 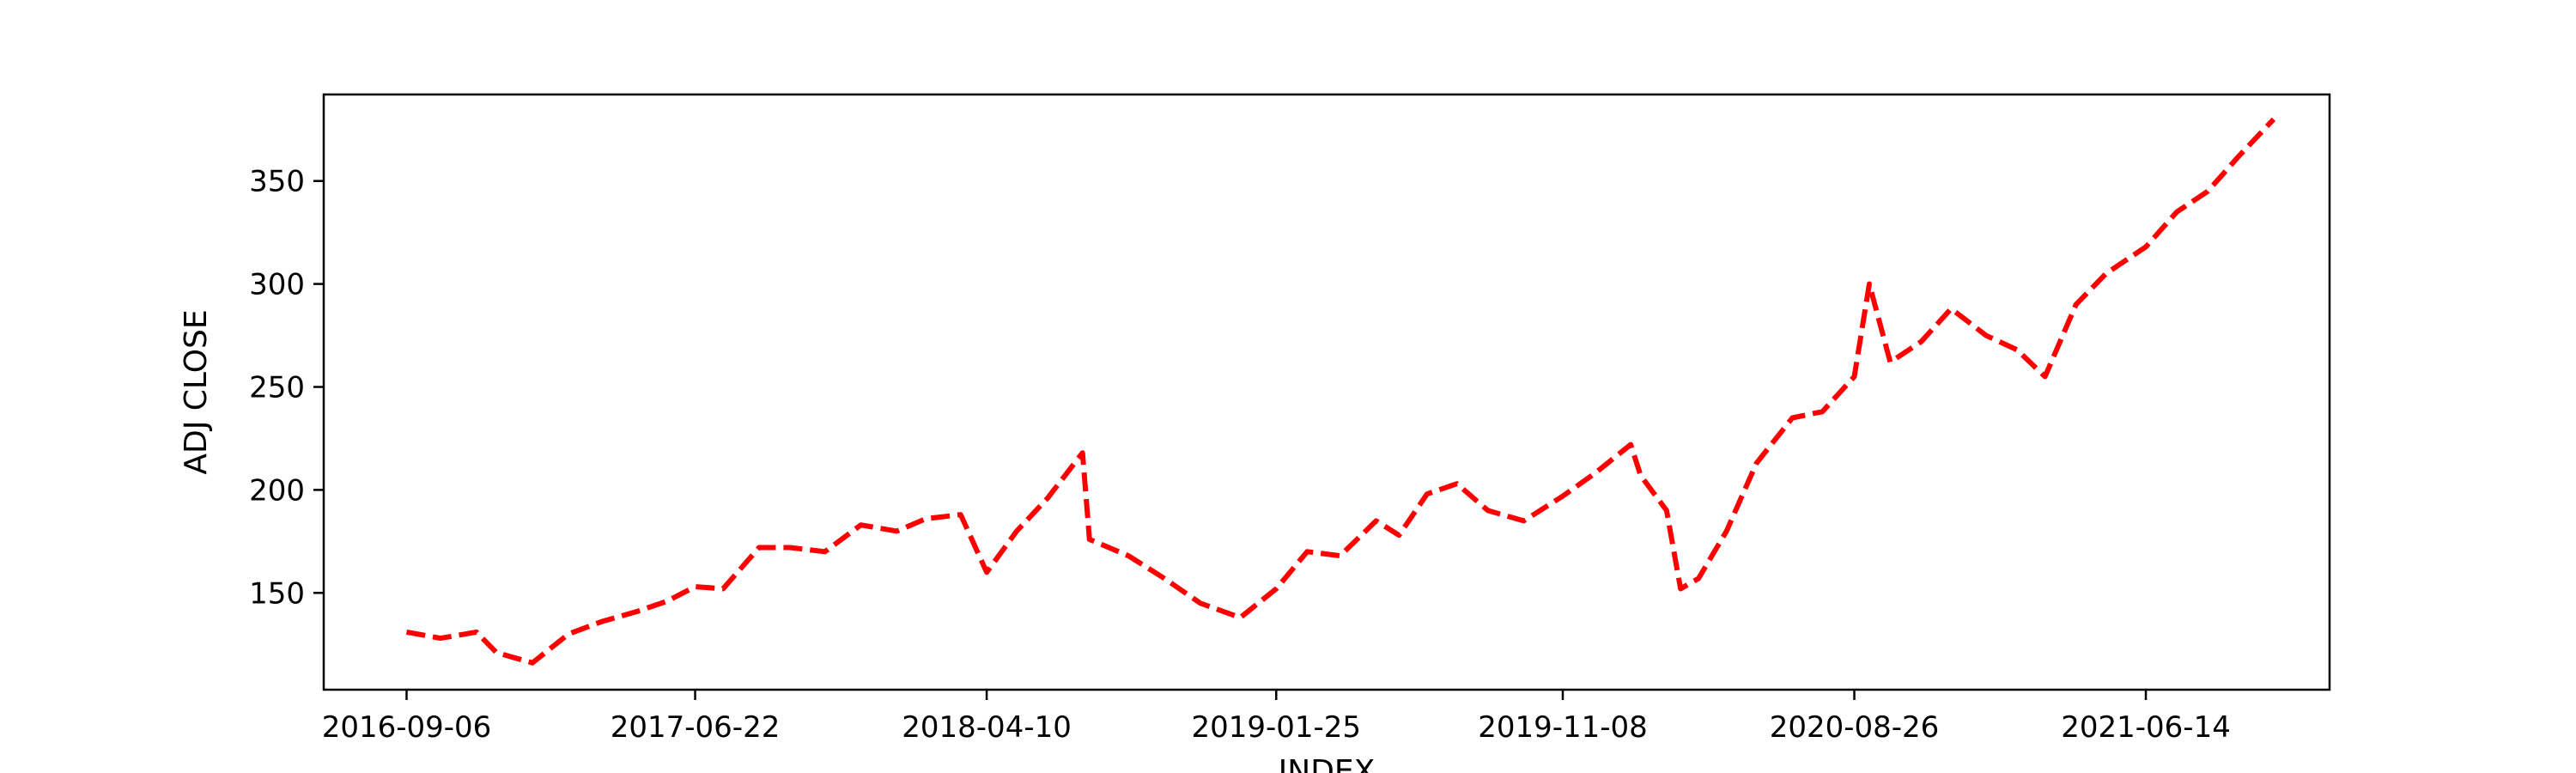 I want to click on x-tick-label: 2021-06-14, so click(x=2146, y=727).